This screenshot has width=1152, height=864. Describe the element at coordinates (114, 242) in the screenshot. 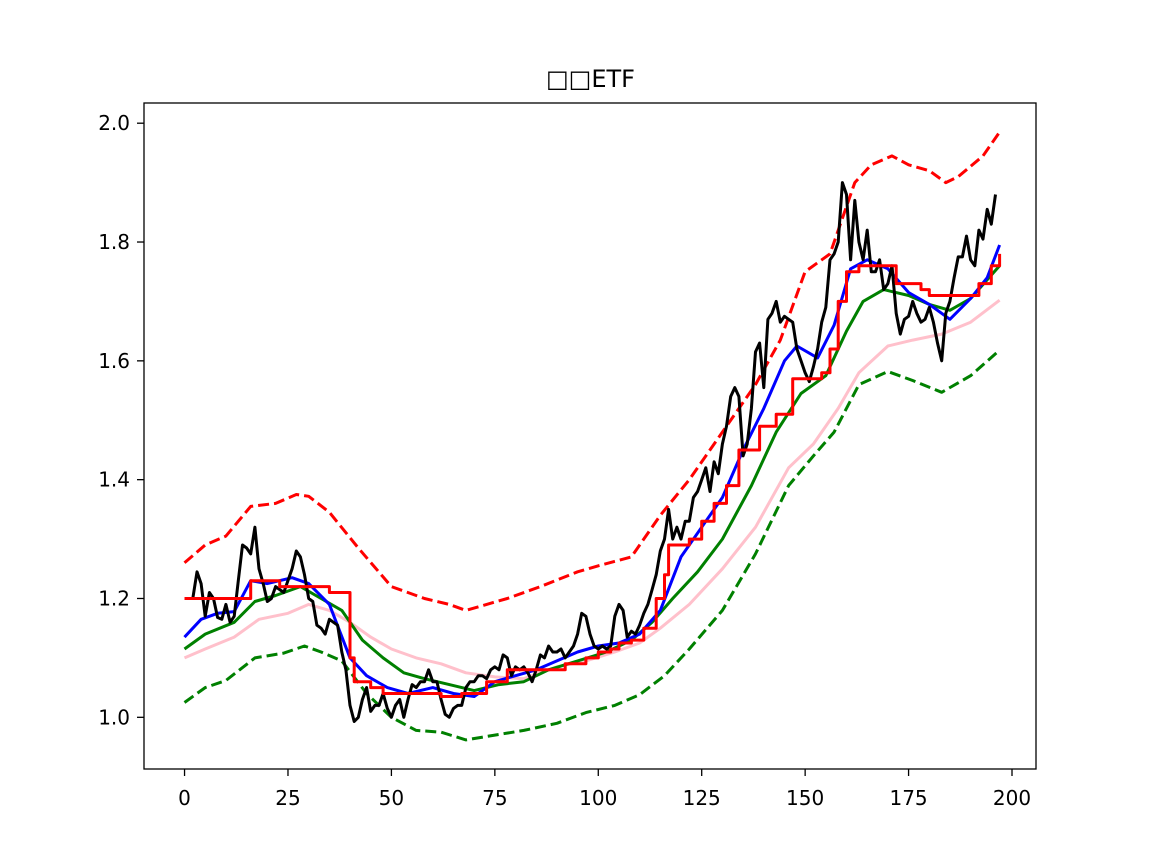

I see `y-tick-label: 1.8` at that location.